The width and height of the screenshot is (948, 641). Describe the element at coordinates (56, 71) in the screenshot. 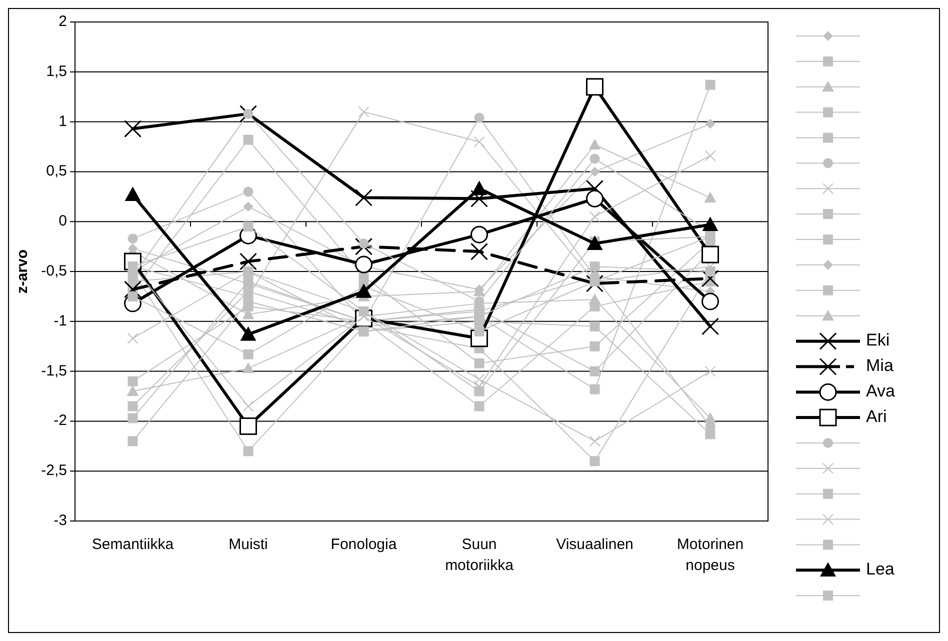

I see `y-tick-label: 1,5` at that location.